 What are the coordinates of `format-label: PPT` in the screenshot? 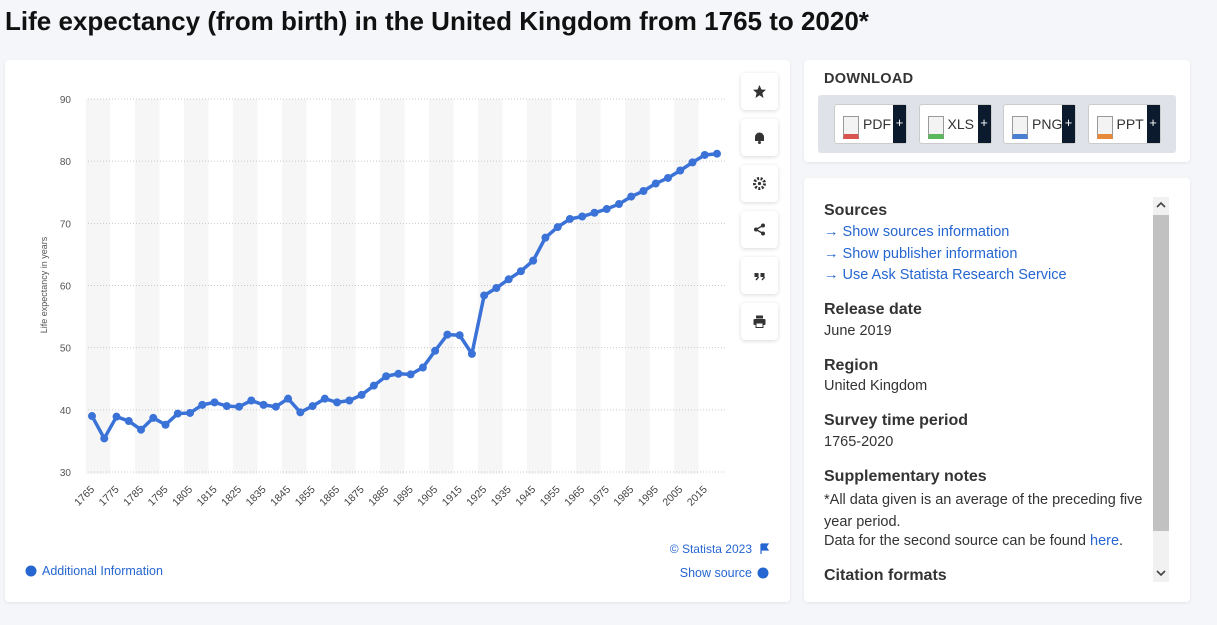 It's located at (1130, 124).